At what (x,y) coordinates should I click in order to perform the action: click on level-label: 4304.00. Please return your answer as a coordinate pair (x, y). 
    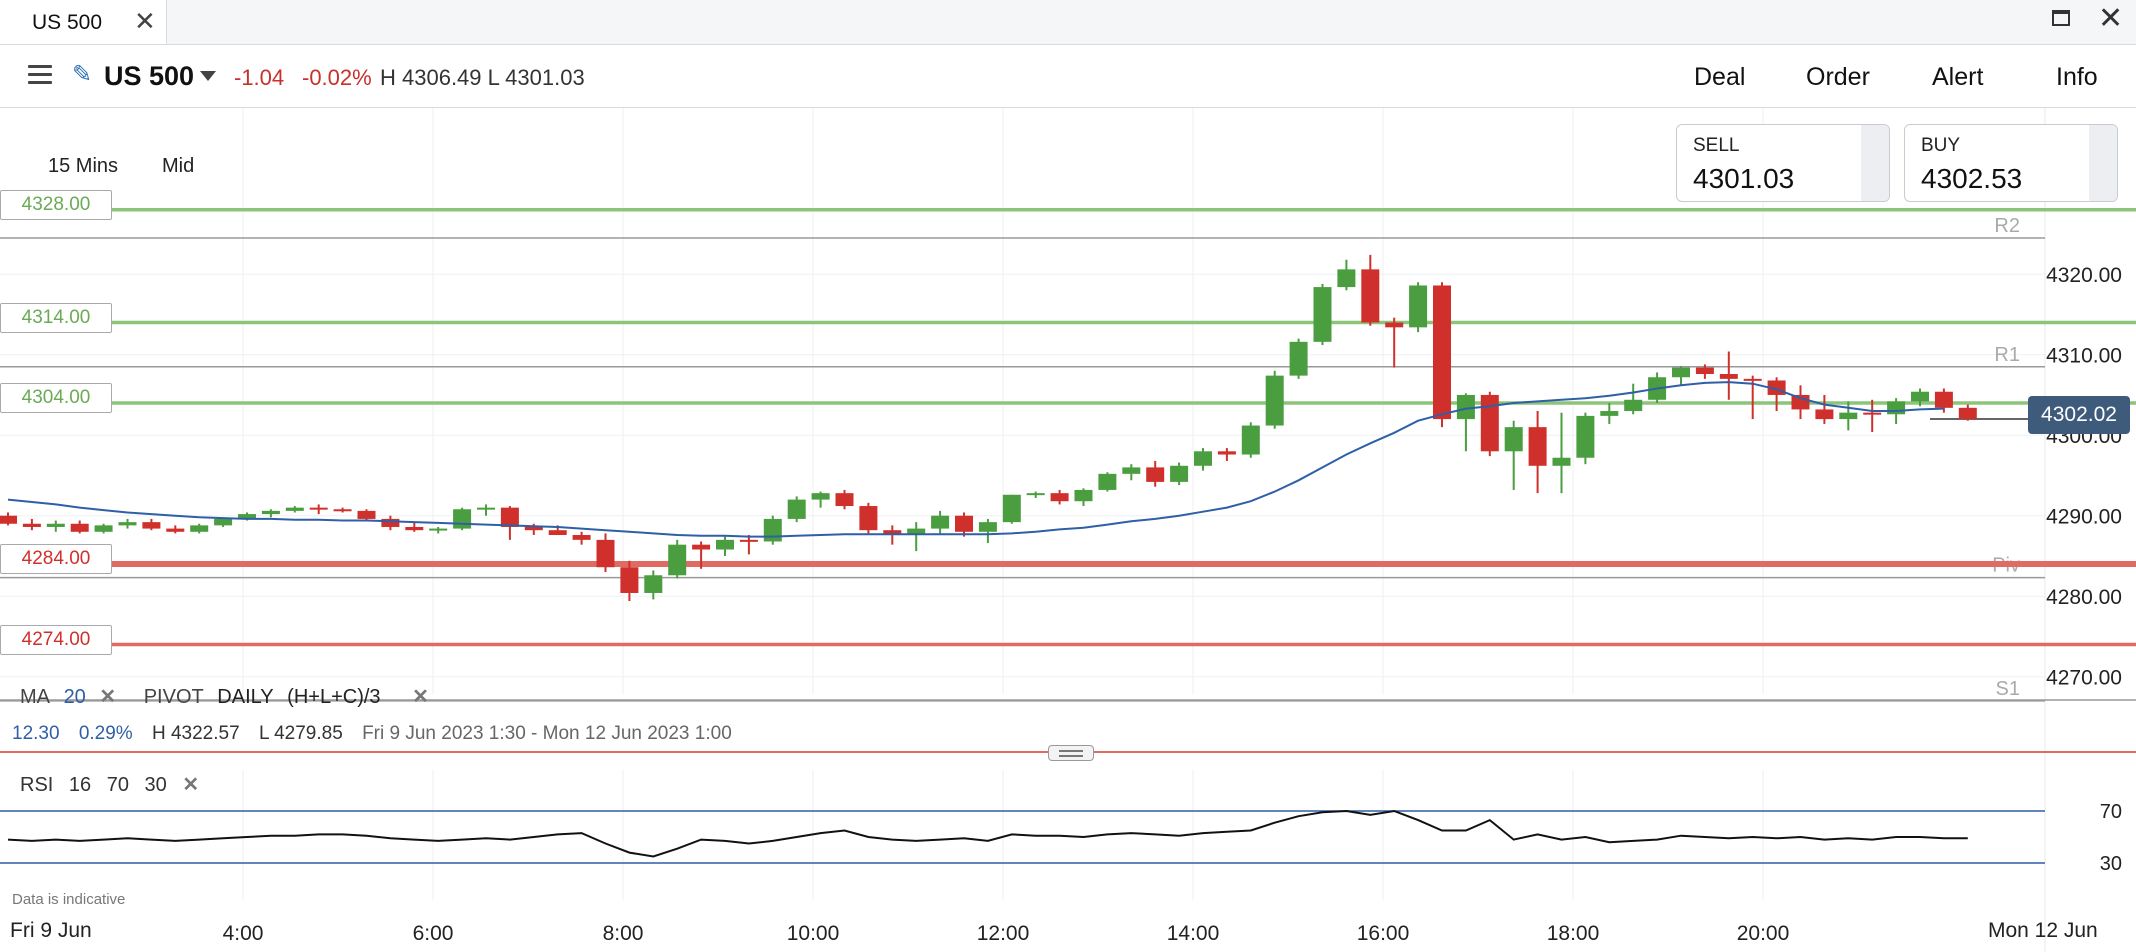
    Looking at the image, I should click on (56, 398).